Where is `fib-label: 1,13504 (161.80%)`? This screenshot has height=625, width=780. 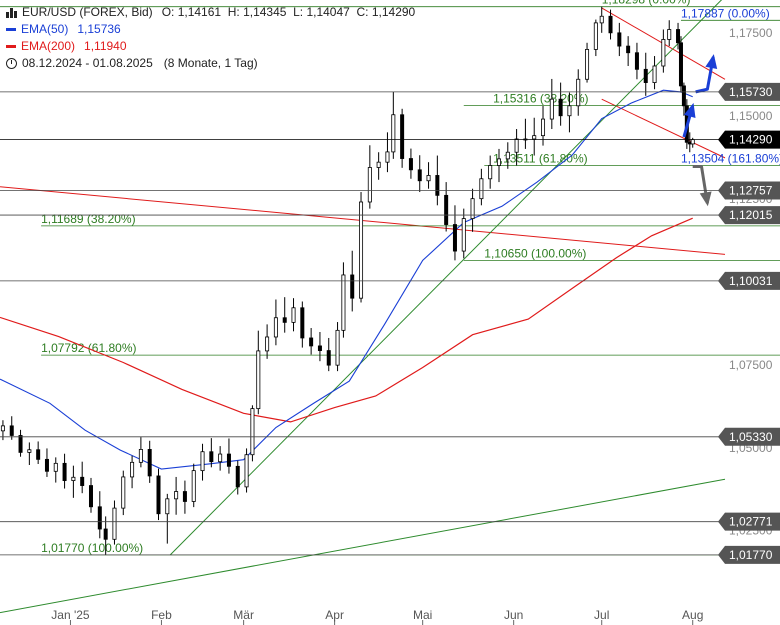 fib-label: 1,13504 (161.80%) is located at coordinates (730, 159).